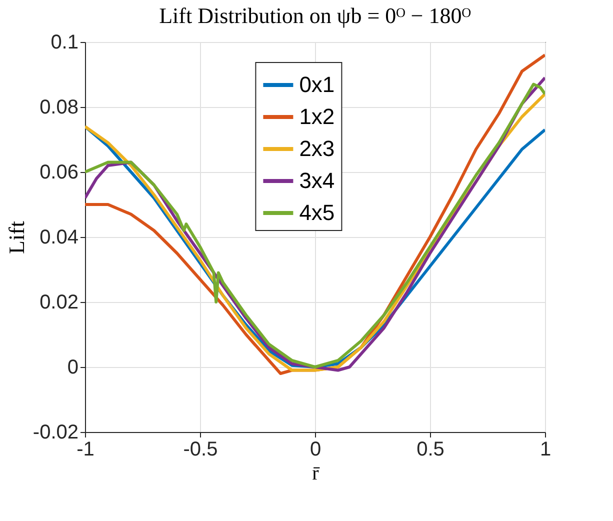  What do you see at coordinates (59, 237) in the screenshot?
I see `y-tick-label: 0.04` at bounding box center [59, 237].